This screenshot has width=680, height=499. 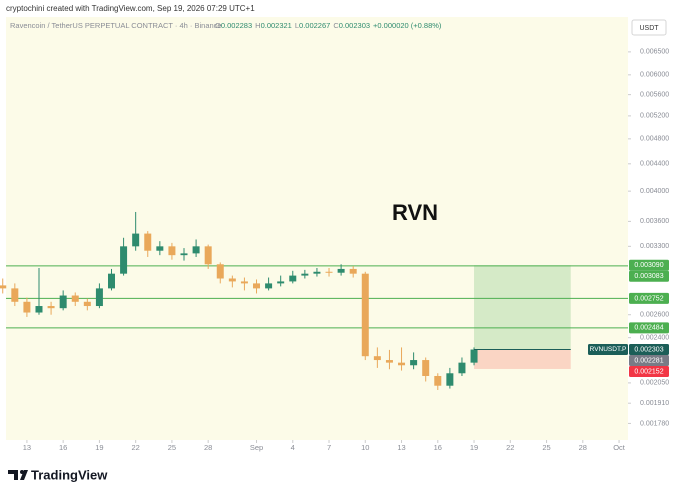 I want to click on y-tick-label: 0.003300, so click(x=654, y=246).